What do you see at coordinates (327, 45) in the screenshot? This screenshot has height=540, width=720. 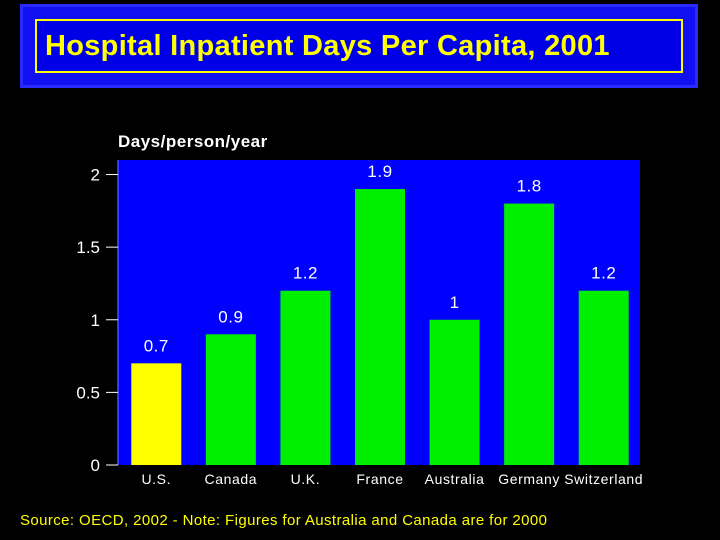 I see `chart-title: Hospital Inpatient Days Per Capita, 2001` at bounding box center [327, 45].